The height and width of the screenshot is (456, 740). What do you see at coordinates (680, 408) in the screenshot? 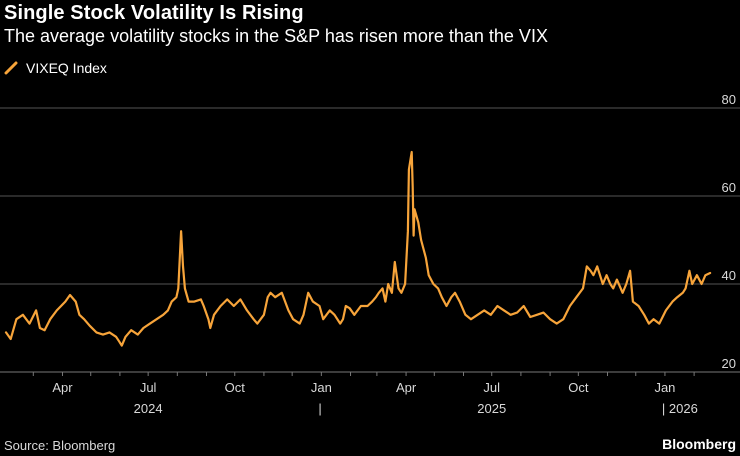
I see `year-label: | 2026` at bounding box center [680, 408].